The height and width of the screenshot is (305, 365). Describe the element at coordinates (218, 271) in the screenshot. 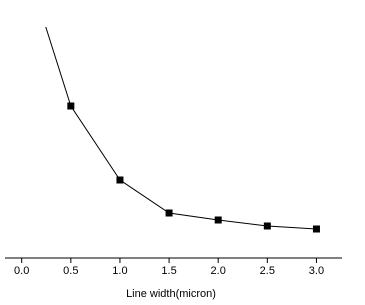

I see `x-tick-label: 2.0` at that location.